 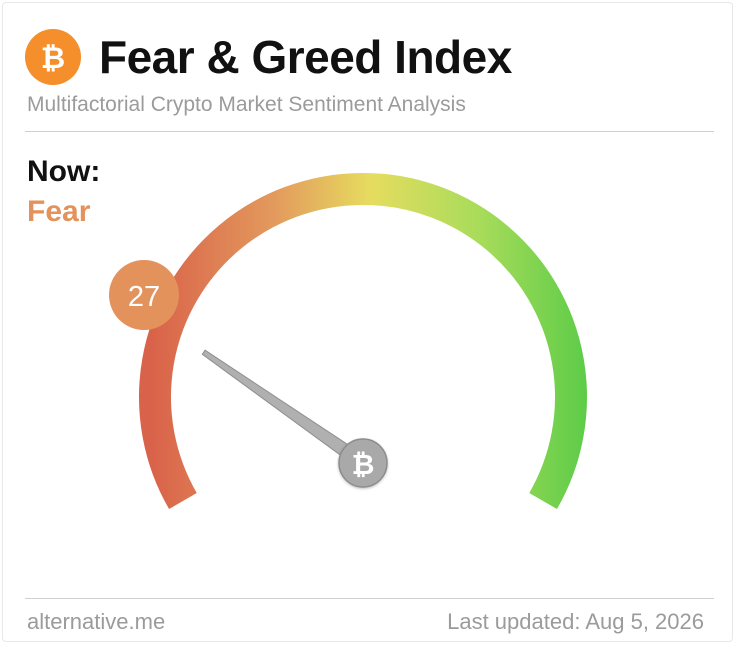 I want to click on header: ₿ Fear & Greed Index, so click(x=268, y=57).